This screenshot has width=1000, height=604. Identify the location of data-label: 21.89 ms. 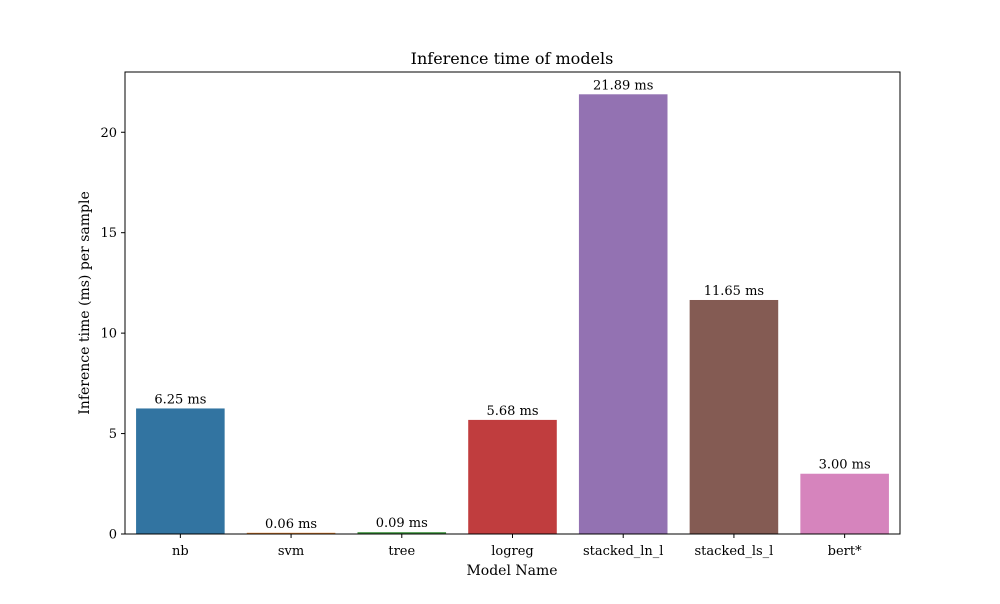
(623, 85).